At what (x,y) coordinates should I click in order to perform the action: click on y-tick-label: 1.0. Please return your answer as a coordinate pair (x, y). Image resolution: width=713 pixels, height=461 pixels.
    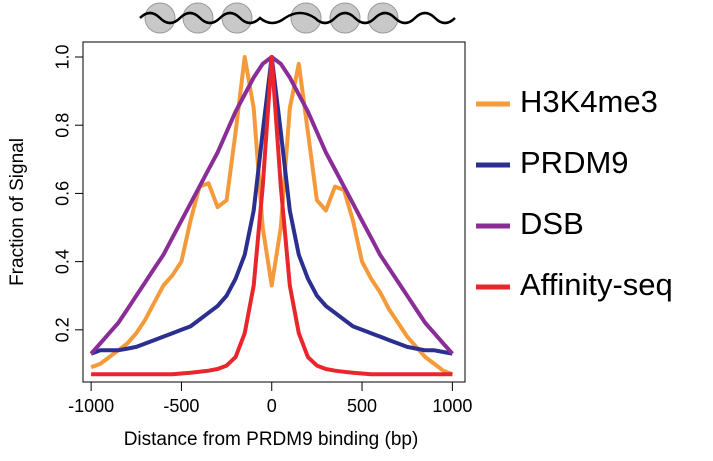
    Looking at the image, I should click on (63, 56).